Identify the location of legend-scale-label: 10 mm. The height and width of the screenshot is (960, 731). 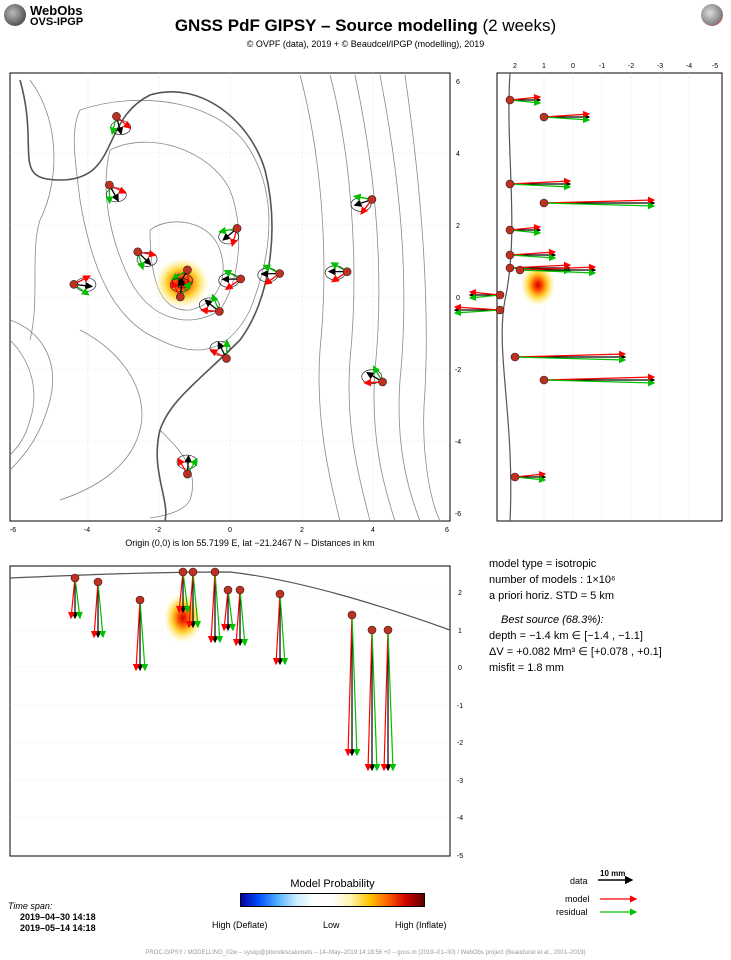
(613, 873).